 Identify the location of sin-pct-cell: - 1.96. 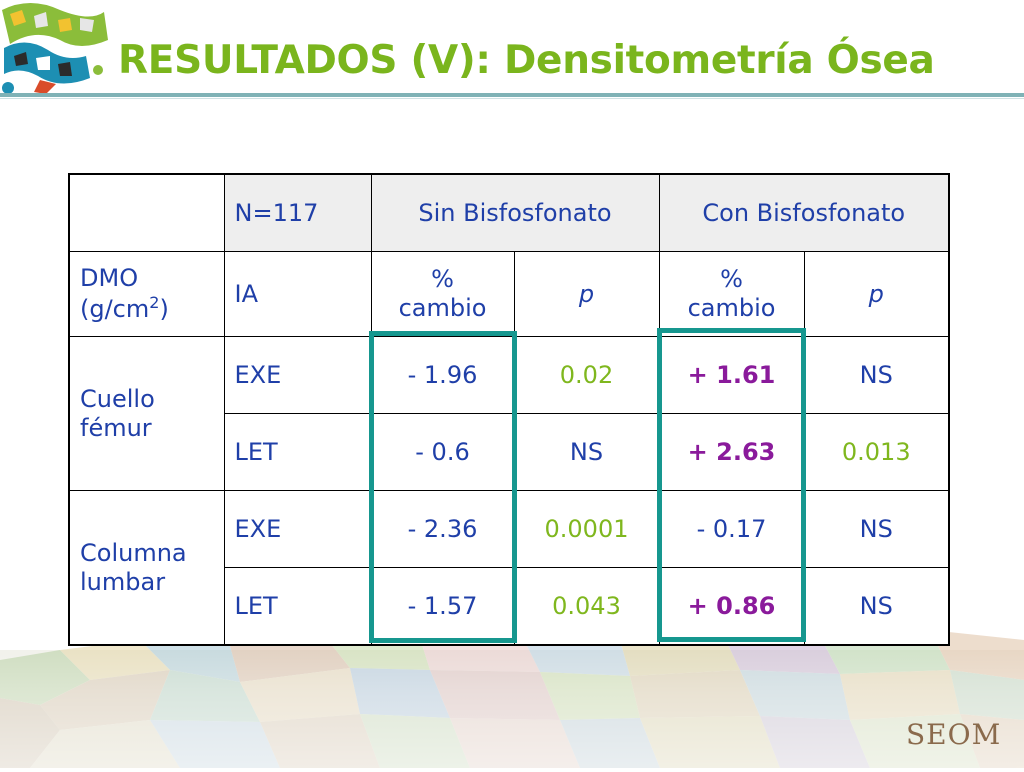
(442, 375).